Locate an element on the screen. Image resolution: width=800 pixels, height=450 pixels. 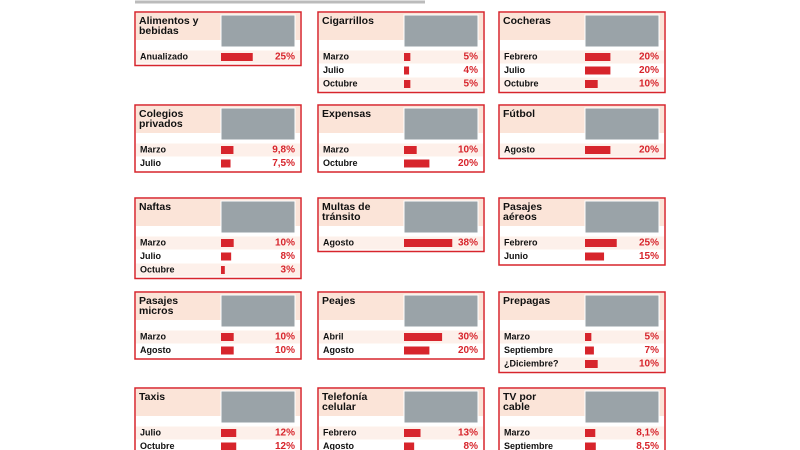
title-line: TV por is located at coordinates (519, 397).